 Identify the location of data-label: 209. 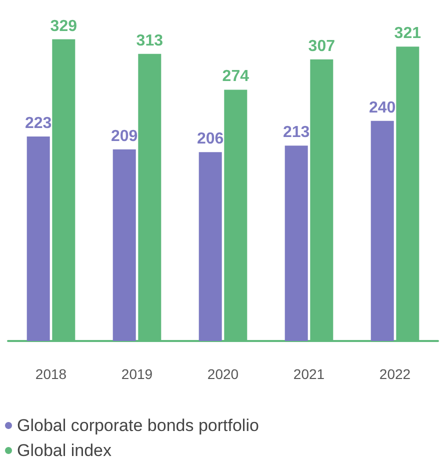
(124, 136).